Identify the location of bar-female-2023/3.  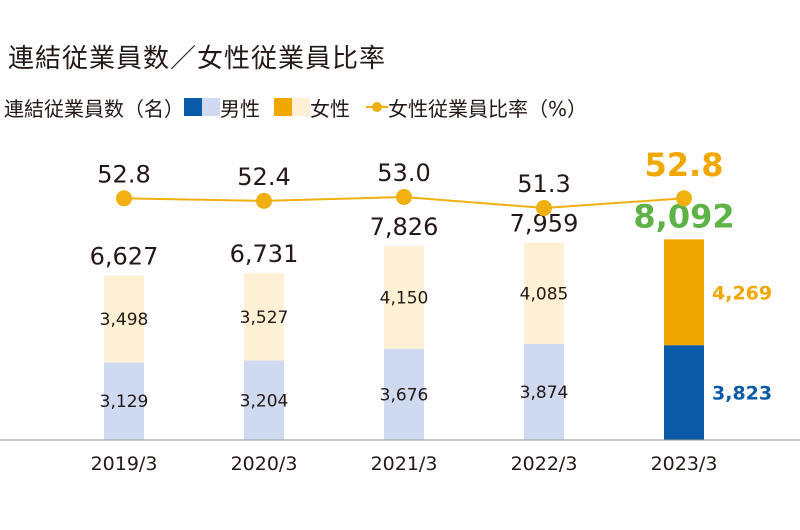
(684, 292).